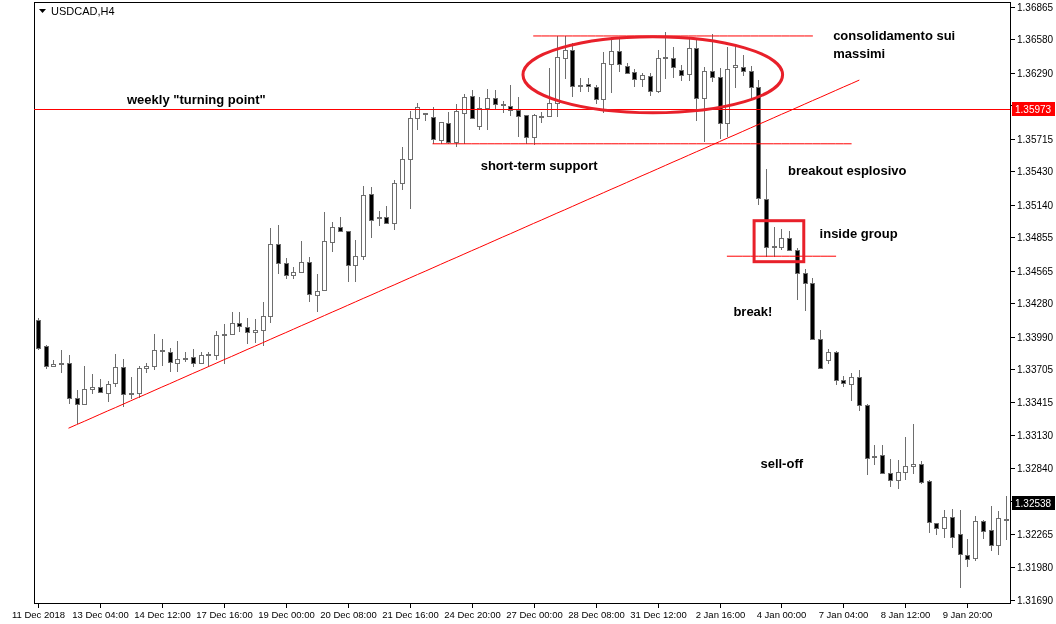 Image resolution: width=1056 pixels, height=624 pixels. What do you see at coordinates (1035, 171) in the screenshot?
I see `y-tick-label: 1.35430` at bounding box center [1035, 171].